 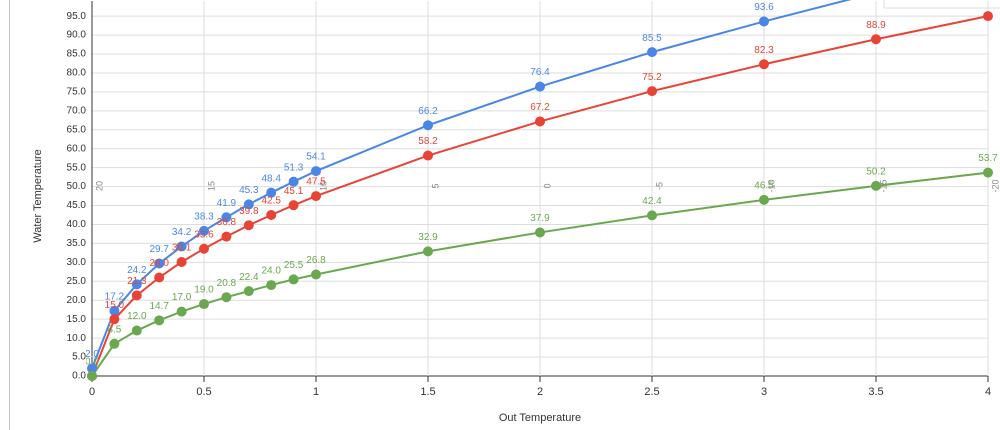 I want to click on x-tick-label: 2, so click(x=540, y=392).